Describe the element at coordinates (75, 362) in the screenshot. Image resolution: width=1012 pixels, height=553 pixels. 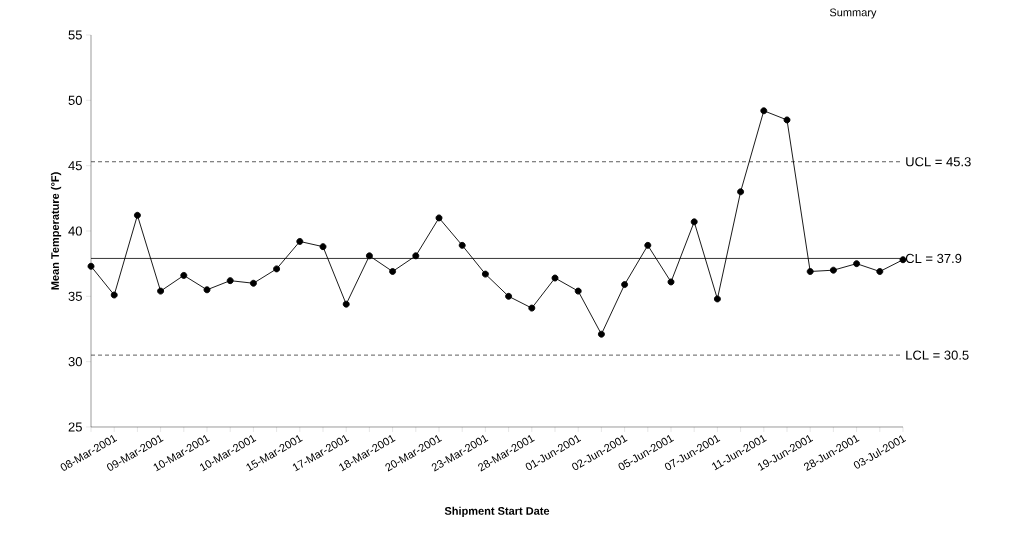
I see `y-tick-label: 30` at that location.